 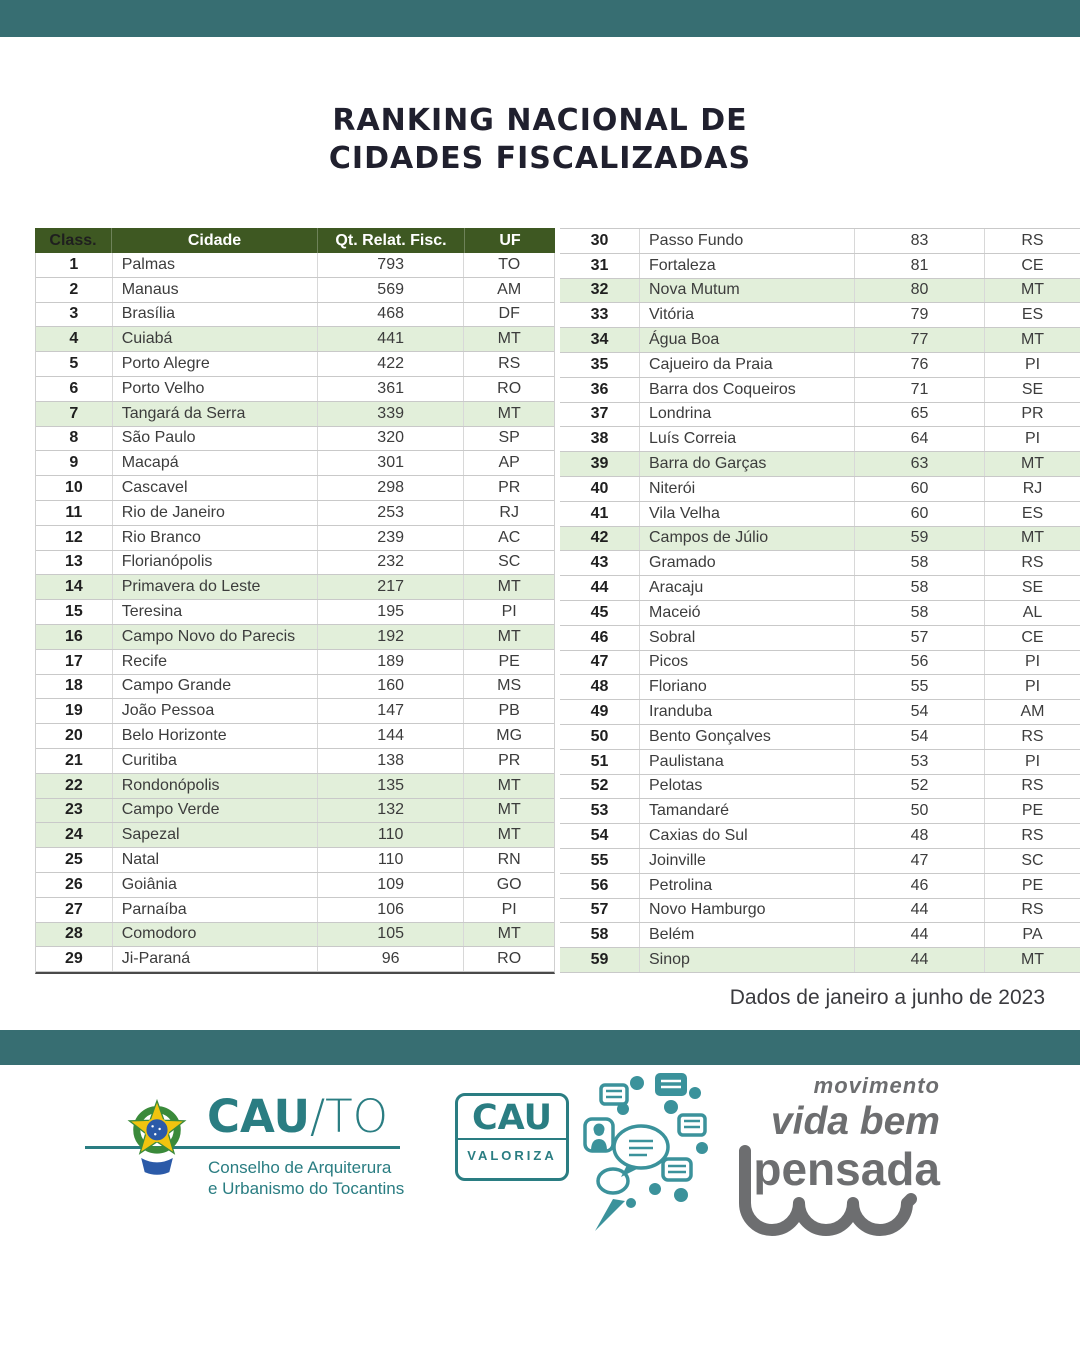 I want to click on cell-city: Barra do Garças, so click(x=747, y=464).